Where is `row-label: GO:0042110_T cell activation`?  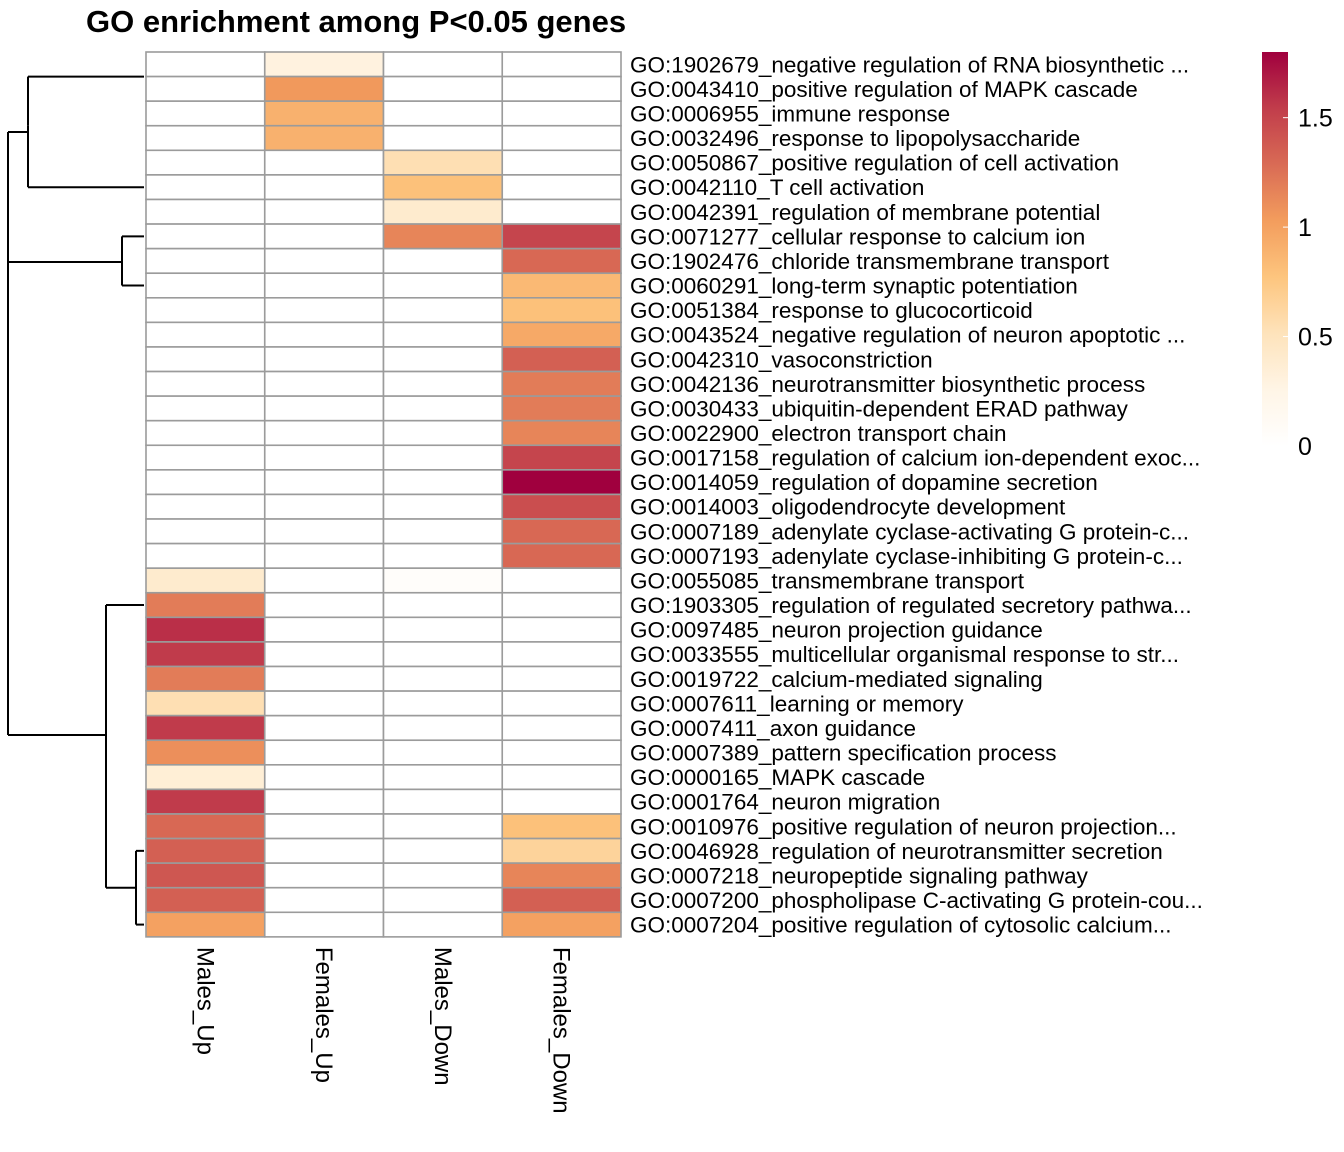 row-label: GO:0042110_T cell activation is located at coordinates (777, 187).